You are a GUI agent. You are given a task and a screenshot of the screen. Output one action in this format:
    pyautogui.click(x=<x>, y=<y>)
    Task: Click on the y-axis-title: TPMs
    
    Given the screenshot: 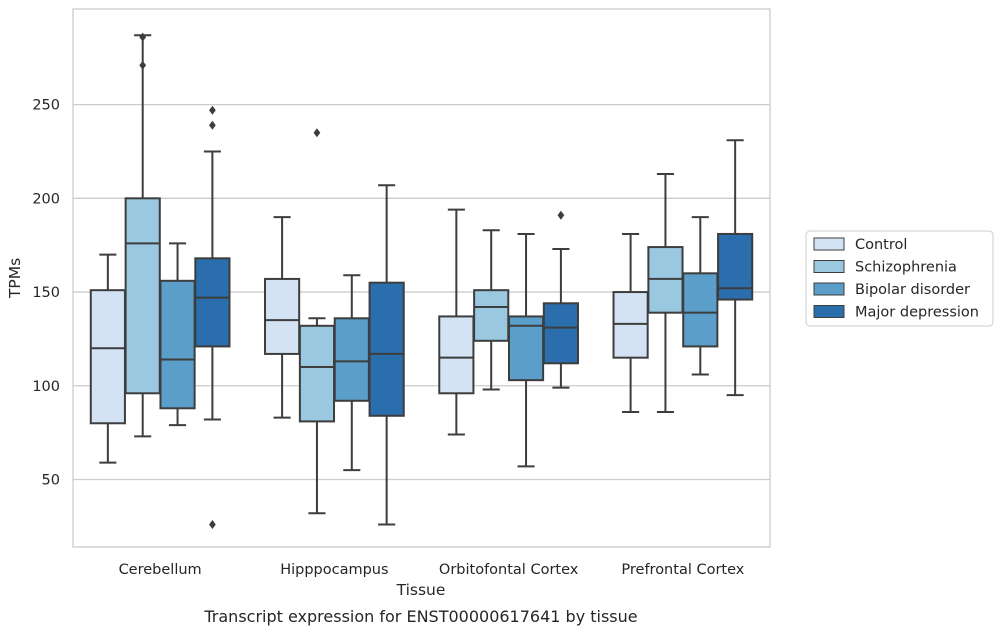 What is the action you would take?
    pyautogui.click(x=15, y=278)
    